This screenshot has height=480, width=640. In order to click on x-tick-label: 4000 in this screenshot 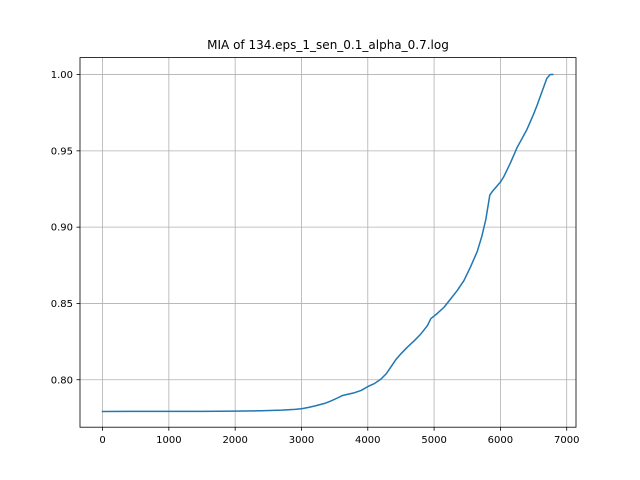, I will do `click(367, 440)`.